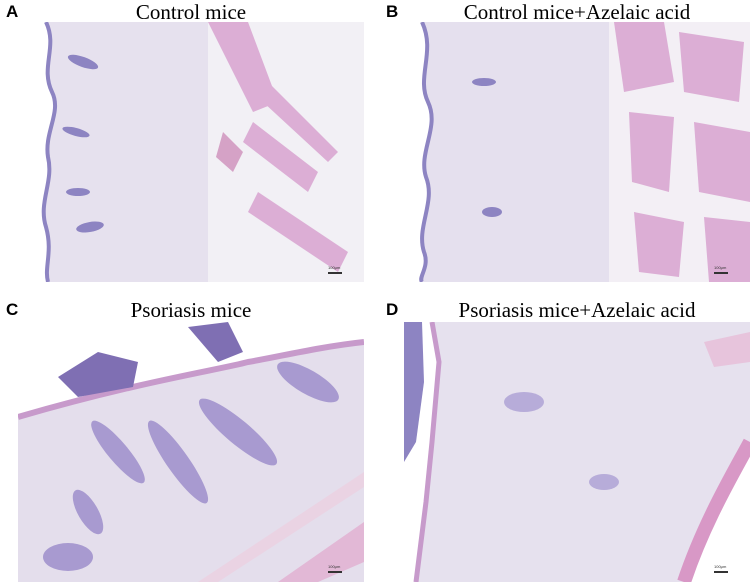  What do you see at coordinates (12, 11) in the screenshot?
I see `panel-letter: A` at bounding box center [12, 11].